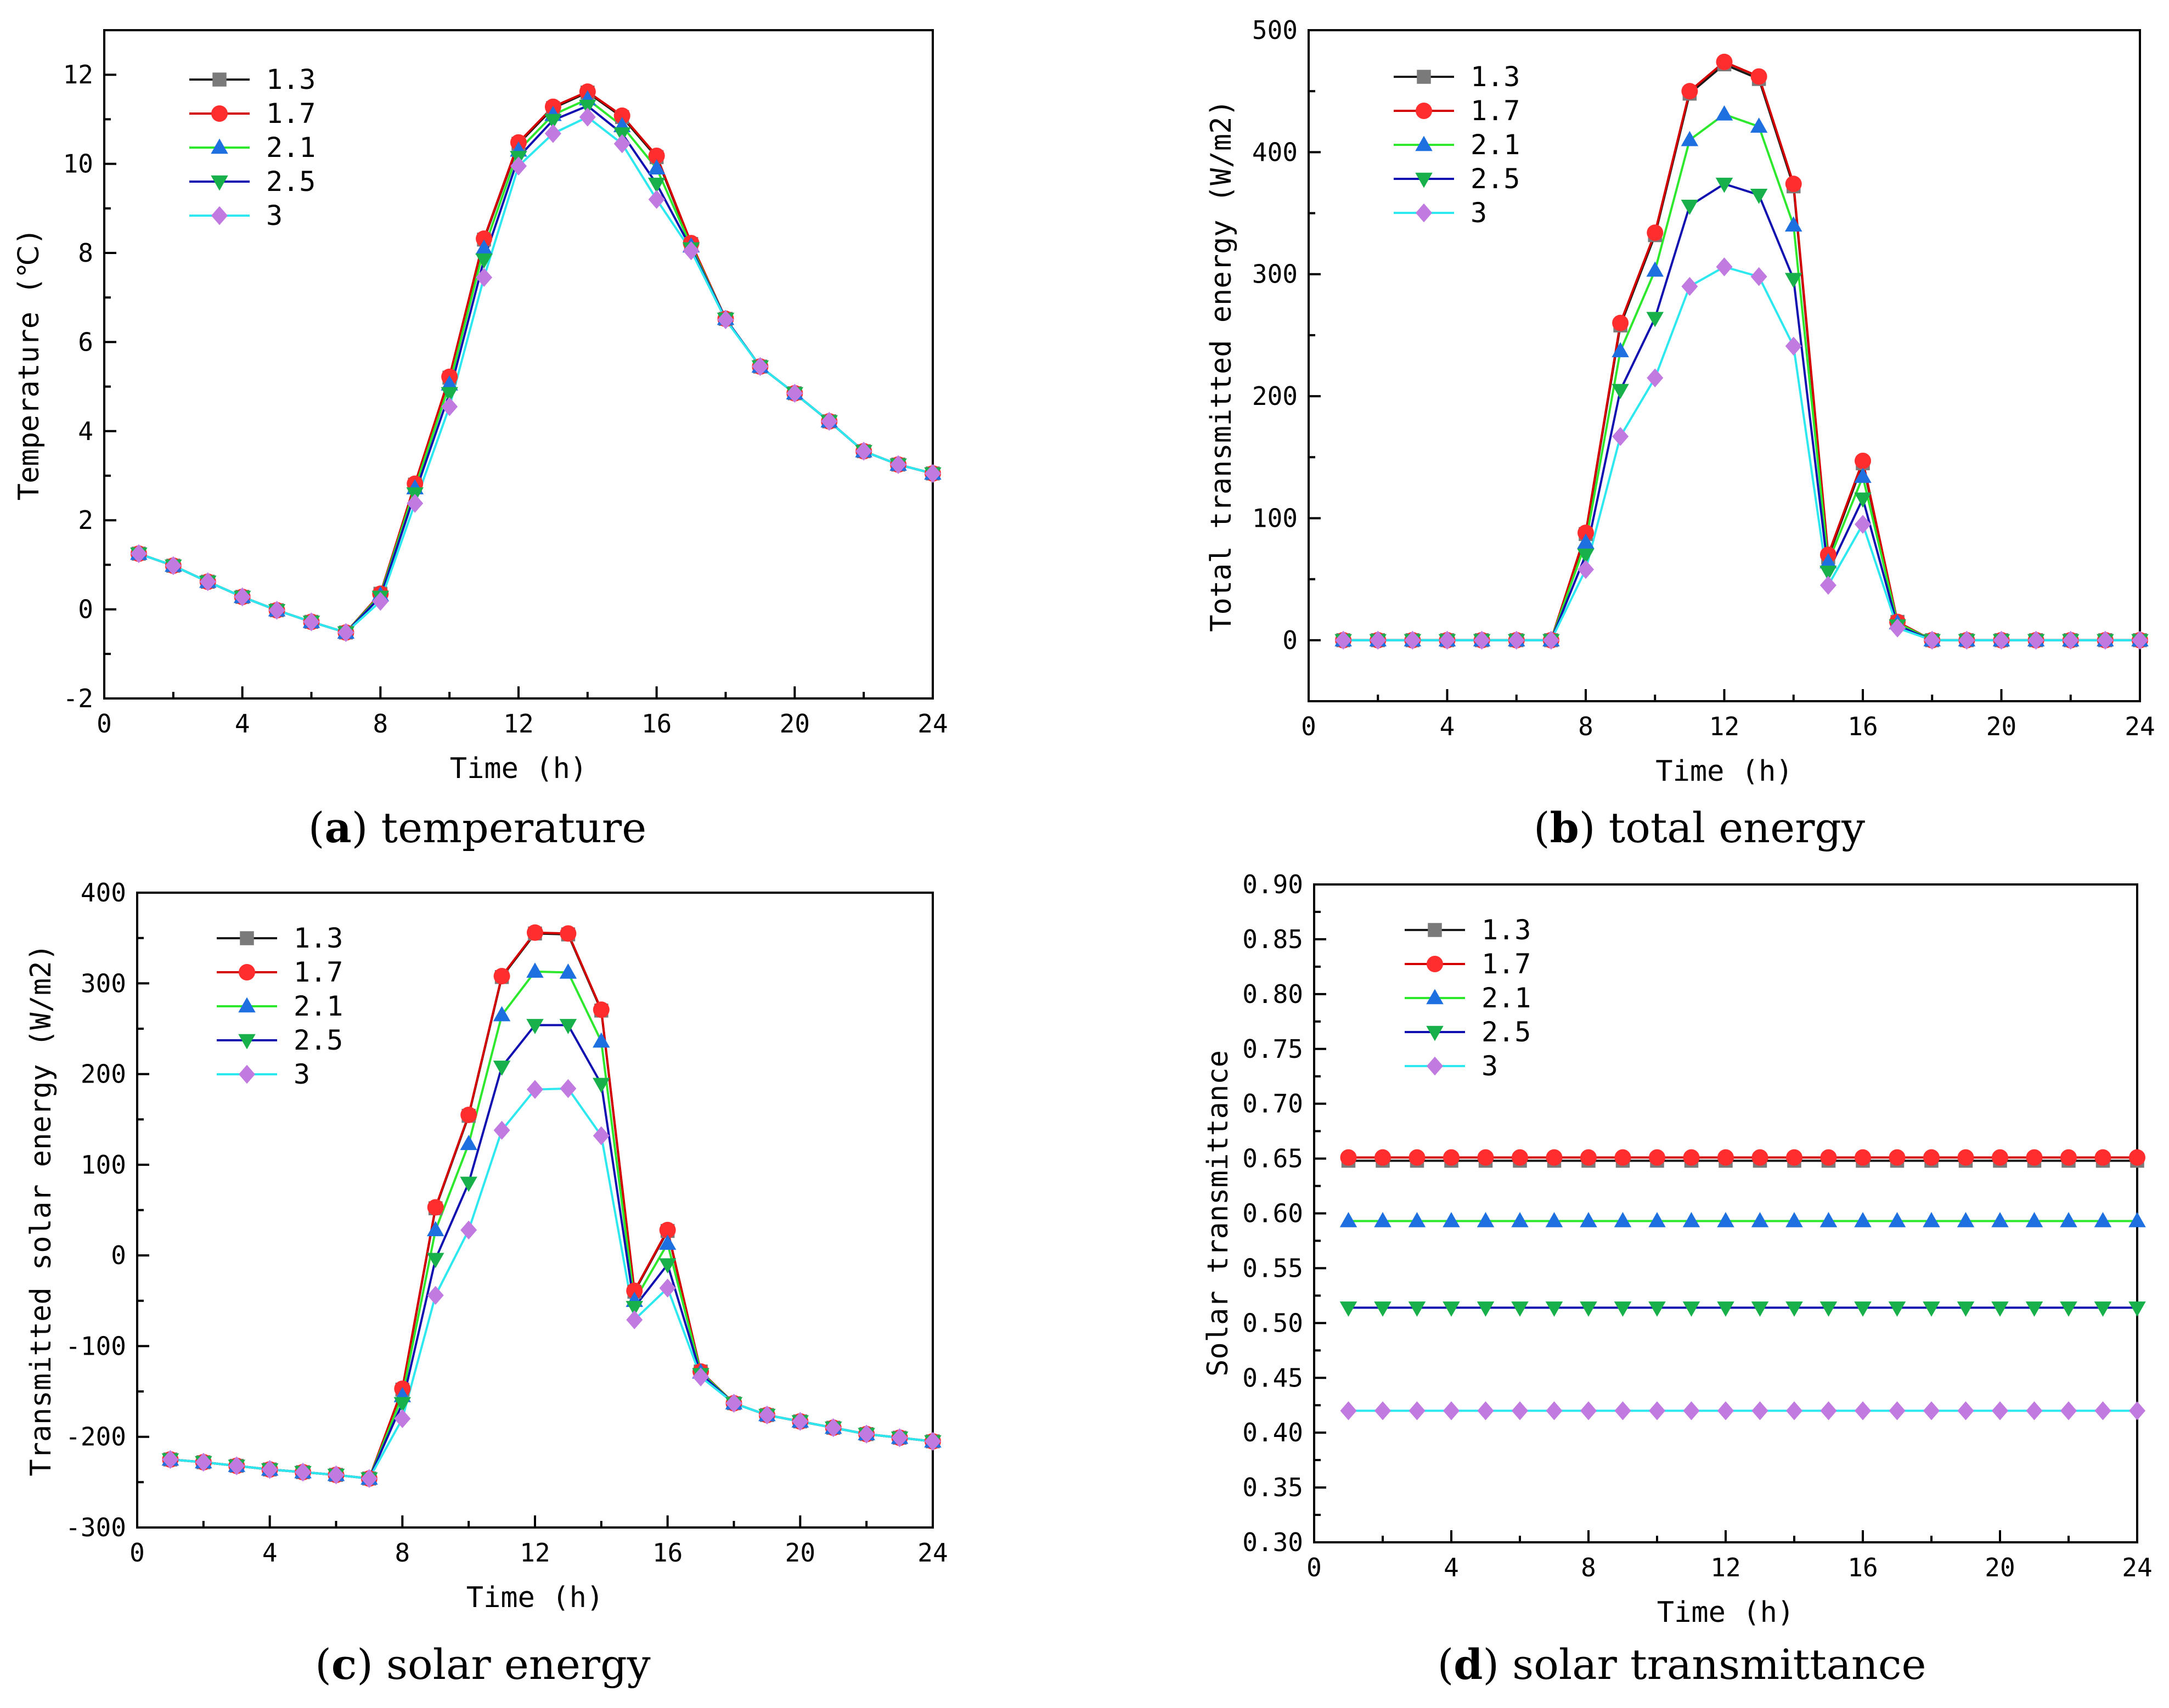 The image size is (2169, 1708). What do you see at coordinates (1275, 518) in the screenshot?
I see `y-tick-label: 100` at bounding box center [1275, 518].